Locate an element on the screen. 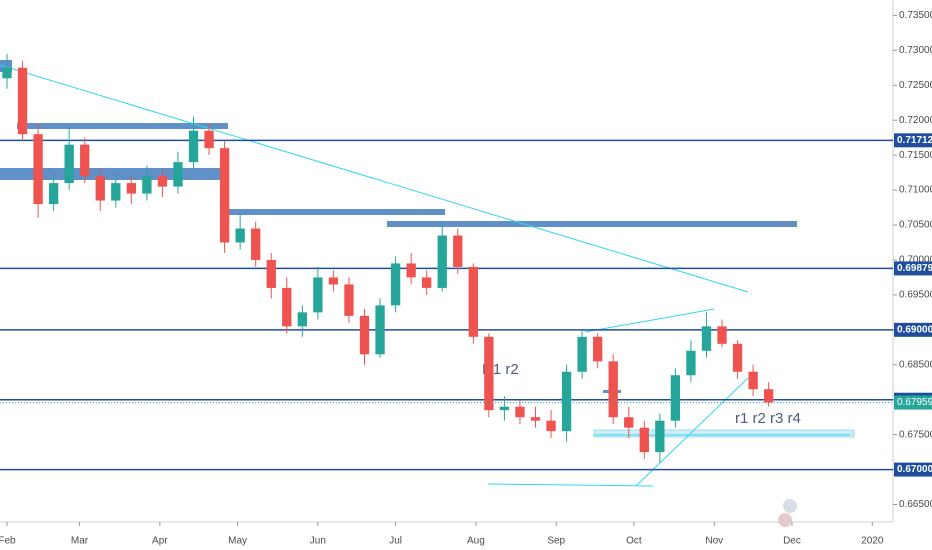 The height and width of the screenshot is (550, 932). x-tick-label: Aug is located at coordinates (476, 541).